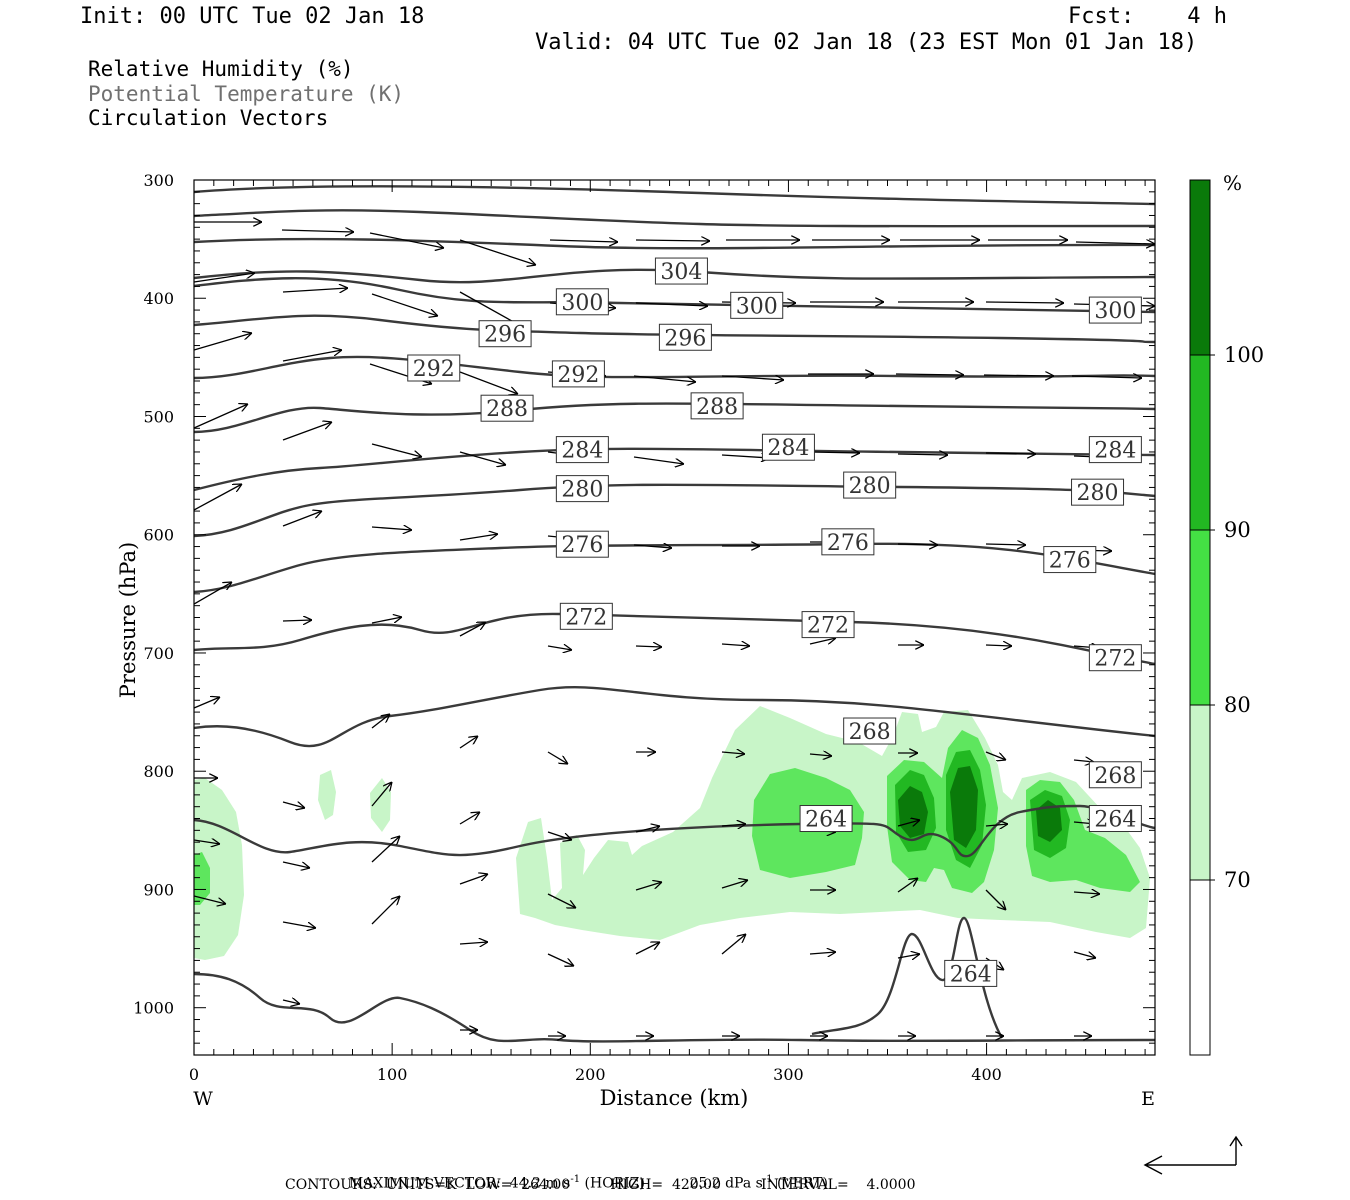 The height and width of the screenshot is (1200, 1350). I want to click on colorbar-unit: %, so click(1232, 183).